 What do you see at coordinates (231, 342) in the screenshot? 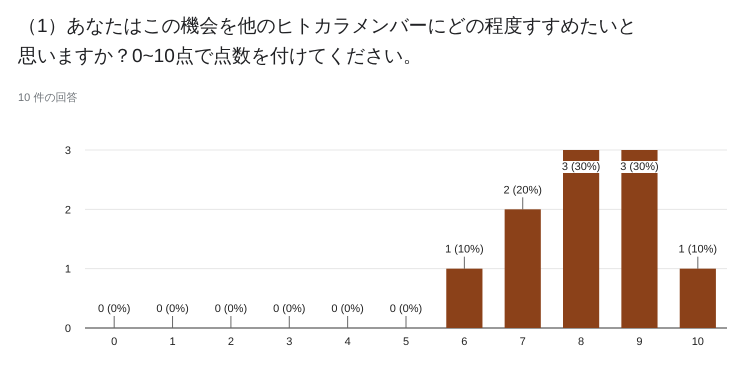
I see `x-tick-label: 2` at bounding box center [231, 342].